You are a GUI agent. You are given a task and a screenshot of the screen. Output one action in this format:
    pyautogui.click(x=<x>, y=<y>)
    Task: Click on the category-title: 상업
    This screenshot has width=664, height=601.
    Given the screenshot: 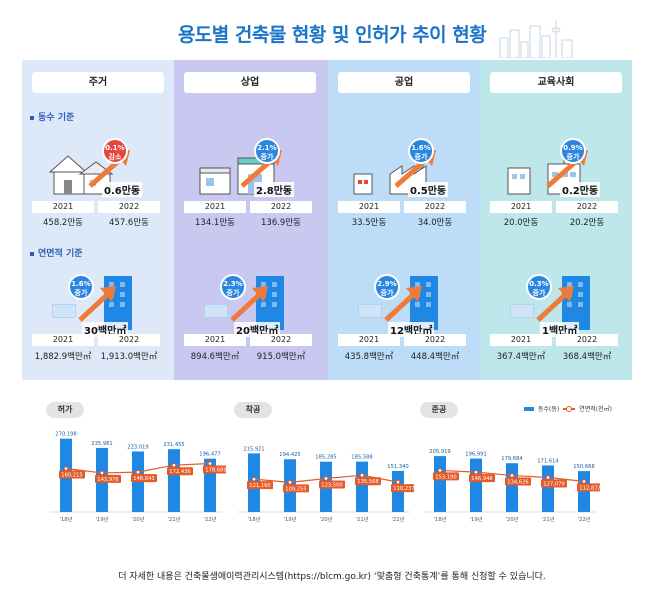 What is the action you would take?
    pyautogui.click(x=250, y=82)
    